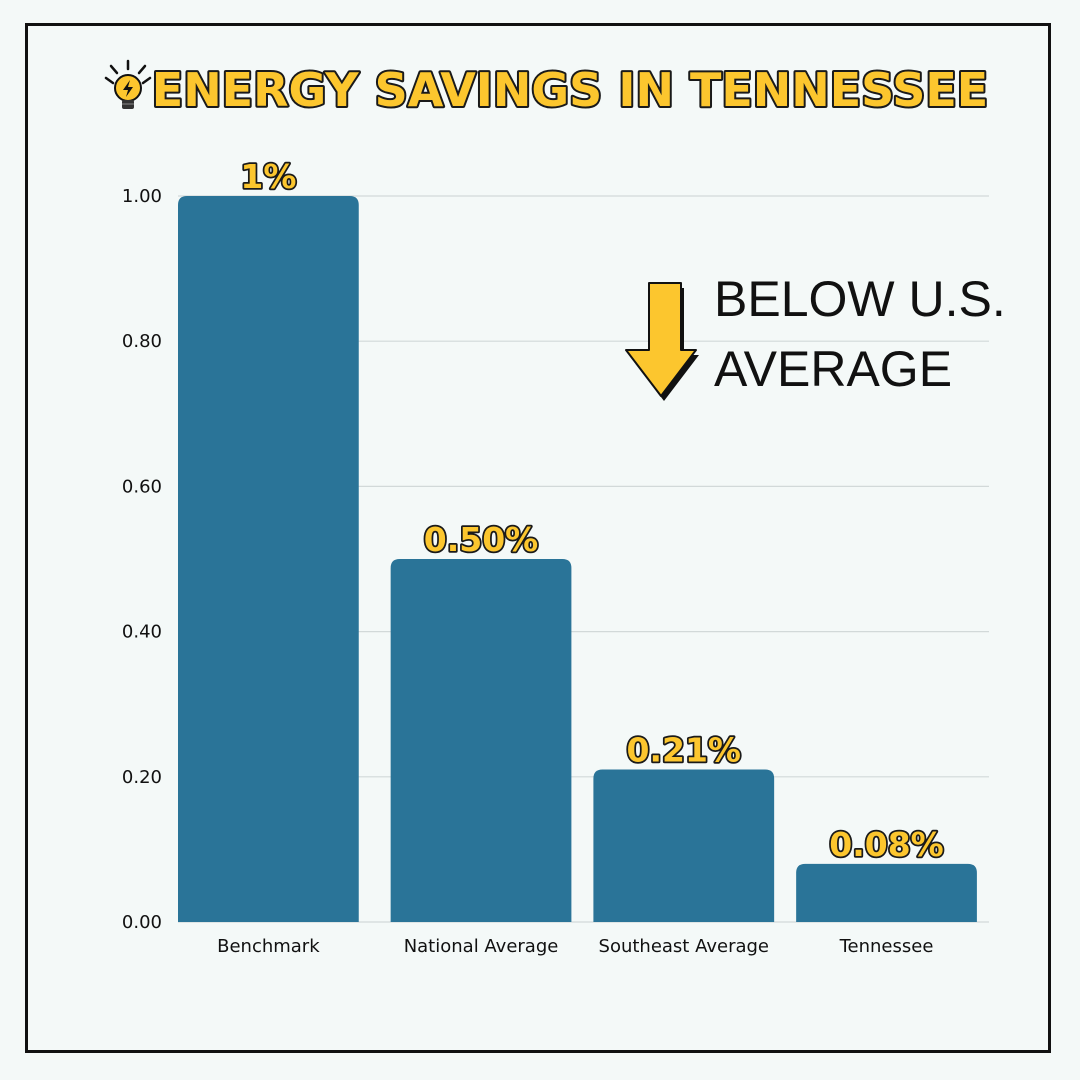 The width and height of the screenshot is (1080, 1080). Describe the element at coordinates (886, 844) in the screenshot. I see `data-label: 0.08%` at that location.